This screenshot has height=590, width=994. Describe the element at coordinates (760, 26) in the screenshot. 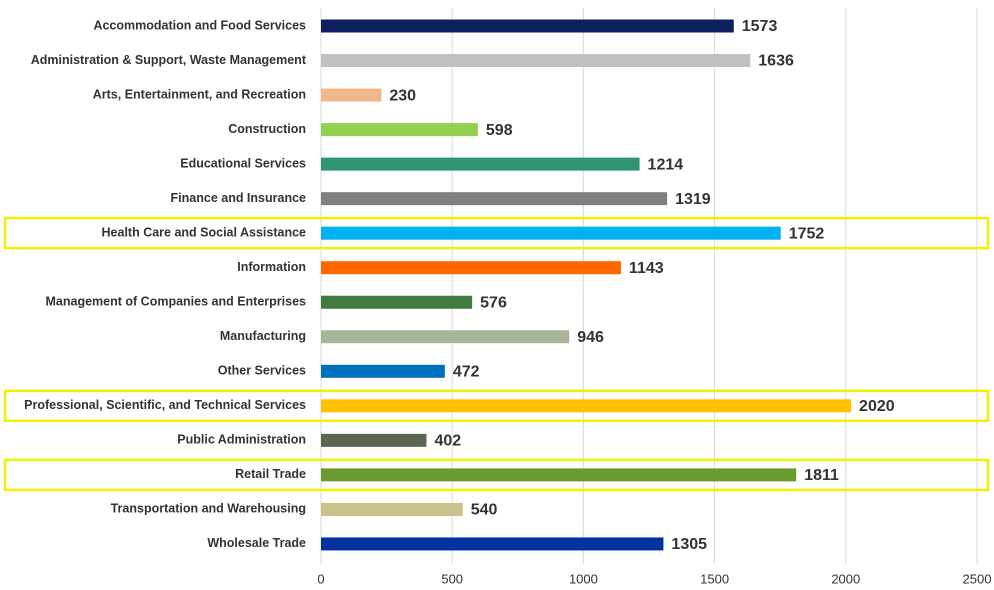

I see `value-label: 1573` at that location.